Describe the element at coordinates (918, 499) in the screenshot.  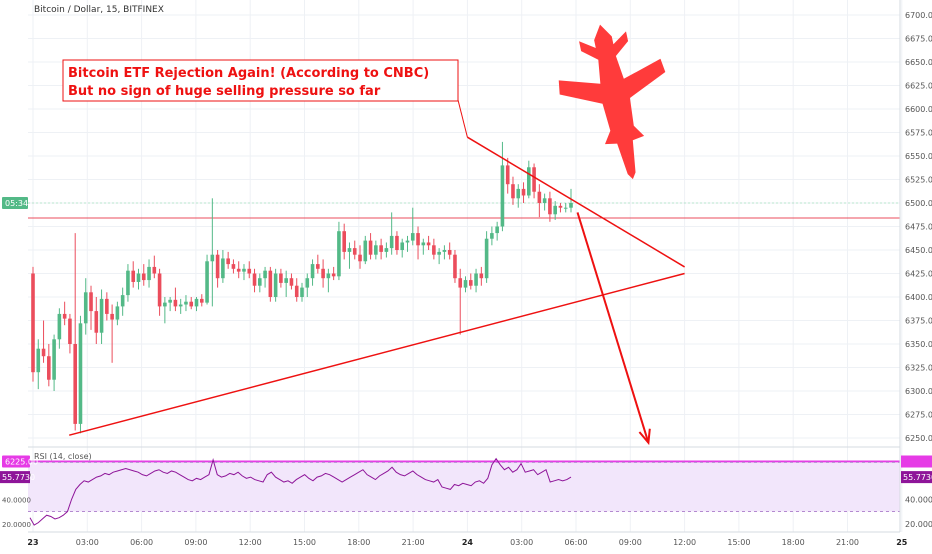
I see `rsi-tick-label: 40.0000` at that location.